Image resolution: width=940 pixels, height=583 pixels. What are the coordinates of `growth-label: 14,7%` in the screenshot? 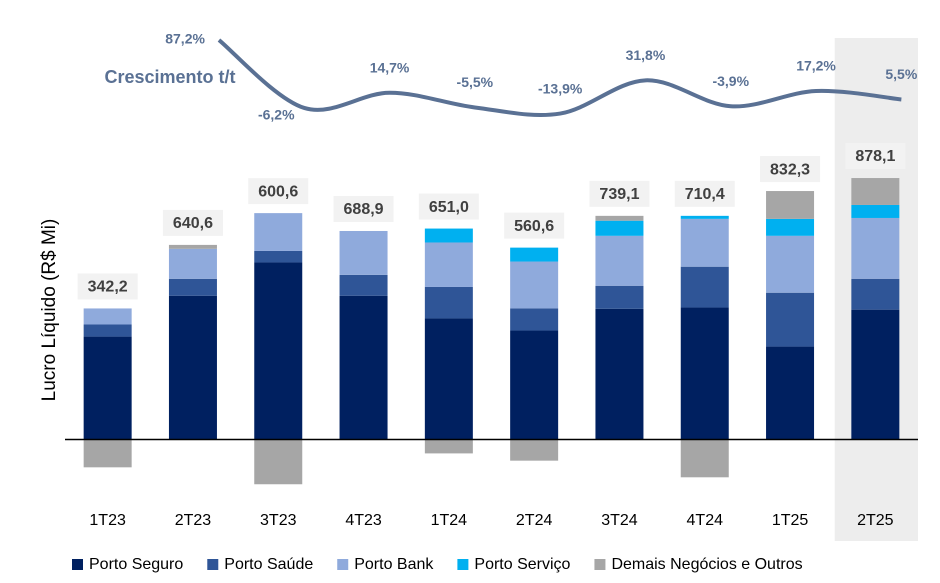 It's located at (390, 67).